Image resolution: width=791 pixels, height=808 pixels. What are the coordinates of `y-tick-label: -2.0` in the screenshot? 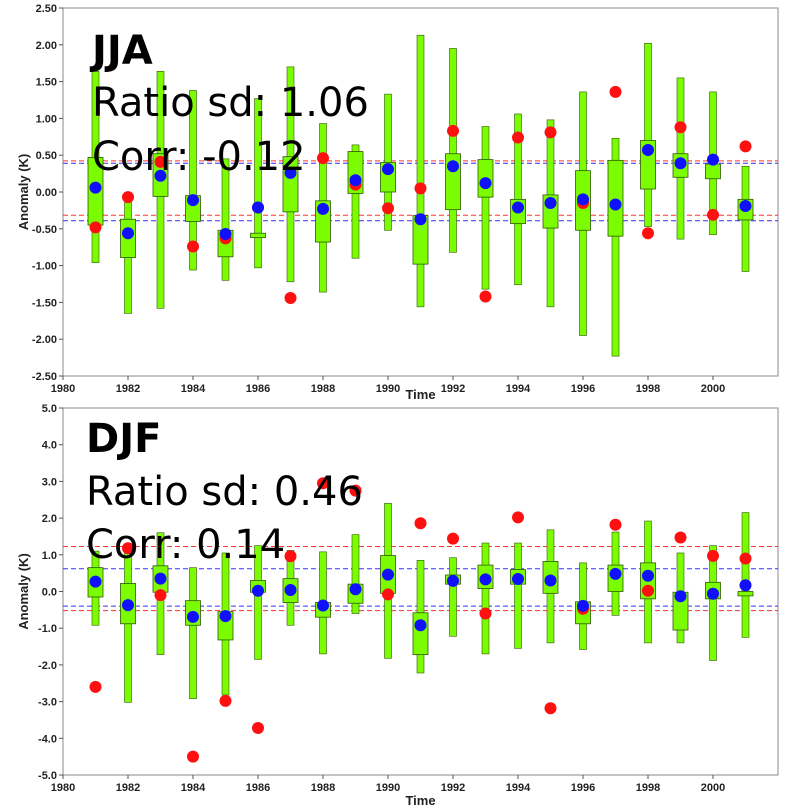 It's located at (47, 666).